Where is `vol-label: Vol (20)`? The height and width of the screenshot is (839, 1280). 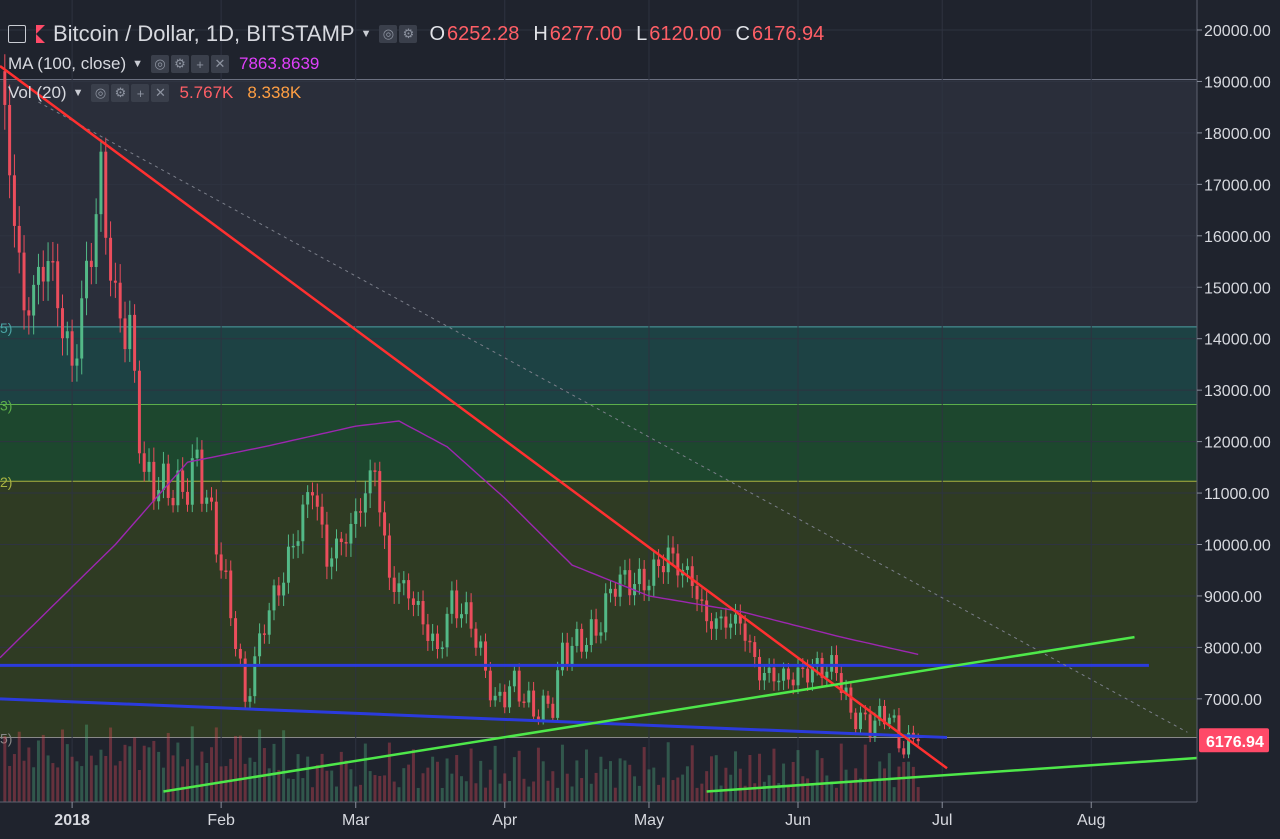 vol-label: Vol (20) is located at coordinates (37, 92).